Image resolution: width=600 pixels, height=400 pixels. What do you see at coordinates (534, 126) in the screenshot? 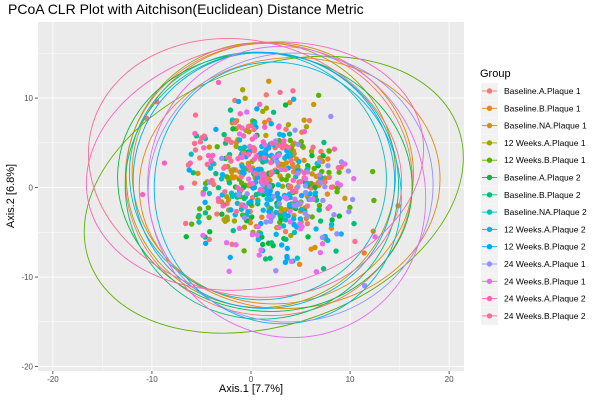
I see `legend-item: Baseline.NA.Plaque 1` at bounding box center [534, 126].